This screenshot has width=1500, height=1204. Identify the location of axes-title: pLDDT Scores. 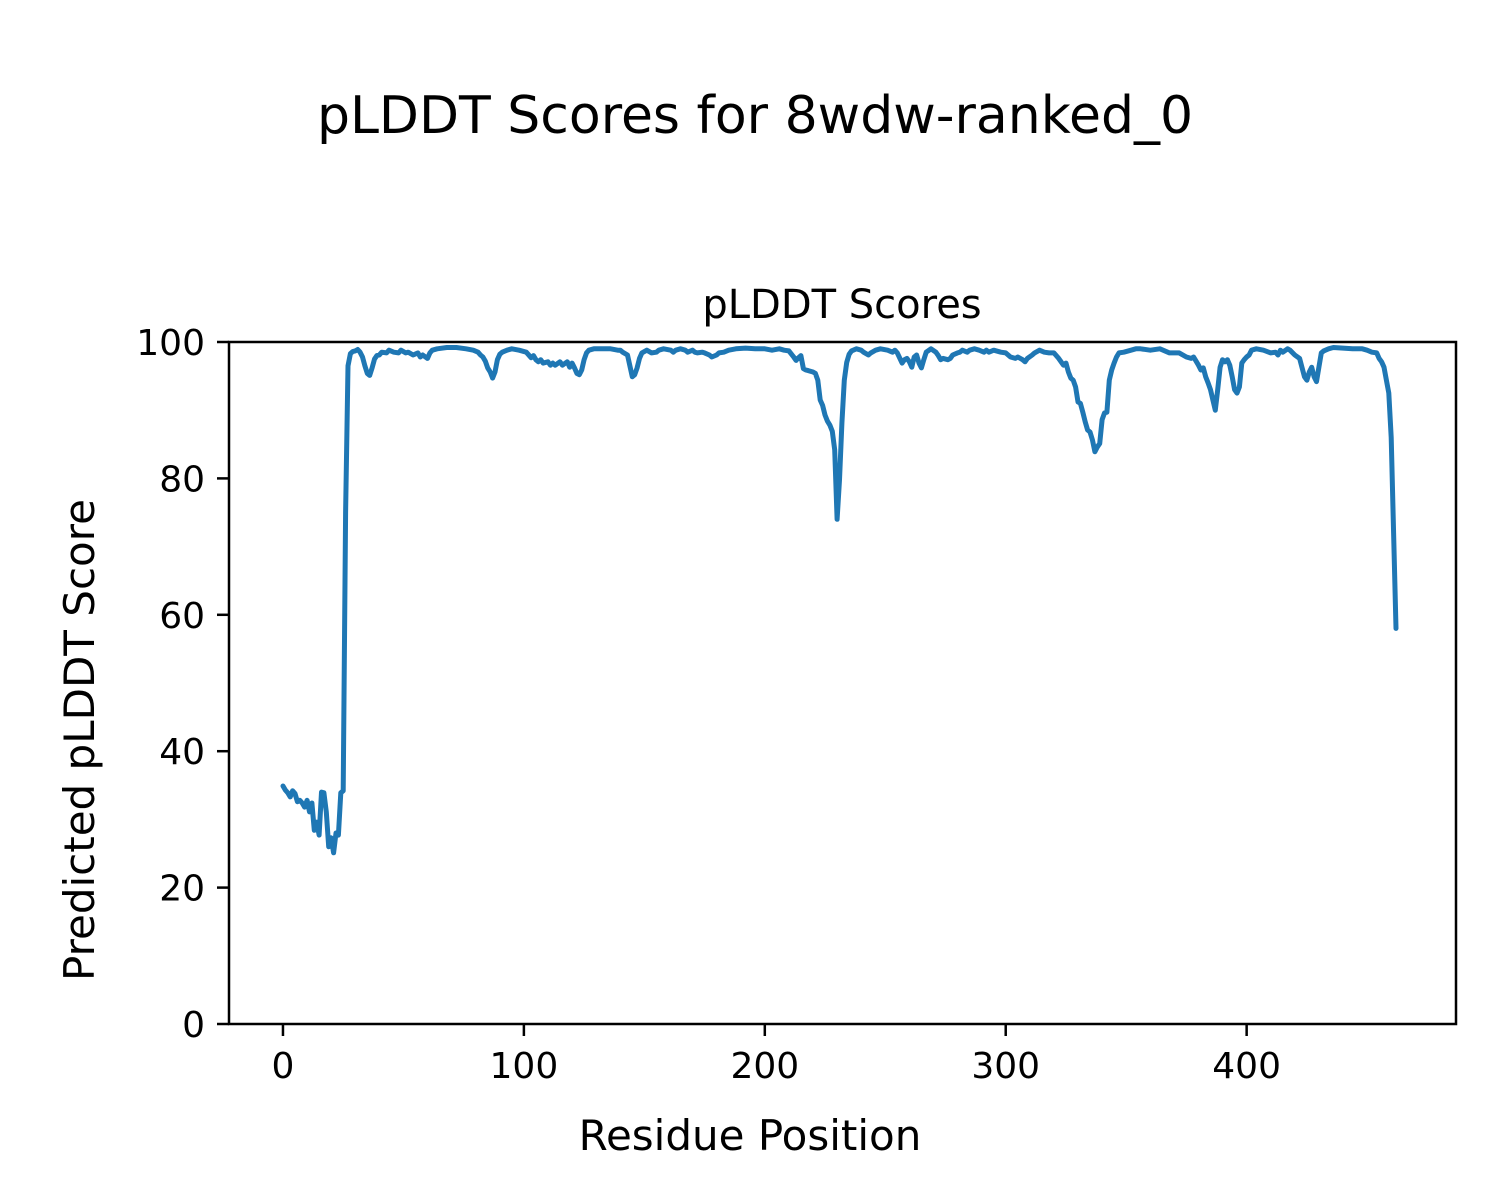
(841, 305).